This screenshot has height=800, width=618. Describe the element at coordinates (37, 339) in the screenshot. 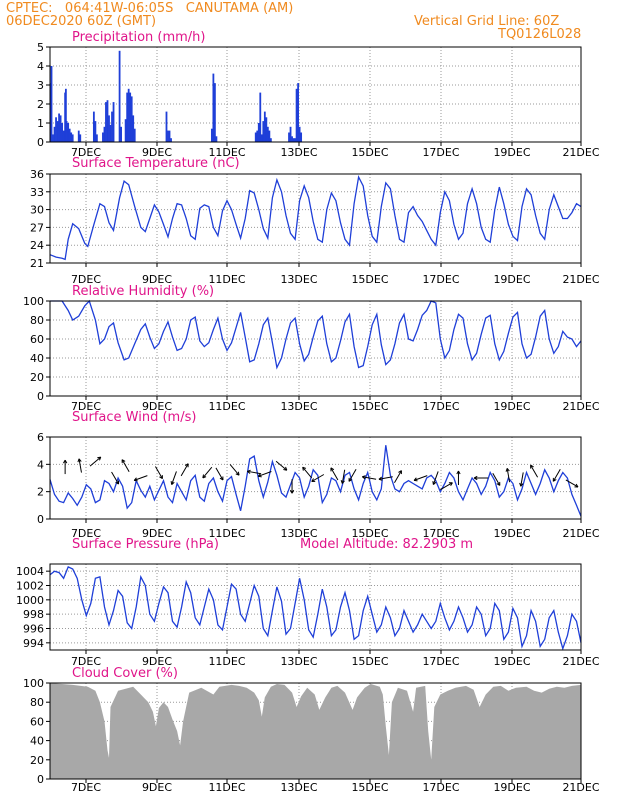

I see `y-tick-label: 60` at that location.